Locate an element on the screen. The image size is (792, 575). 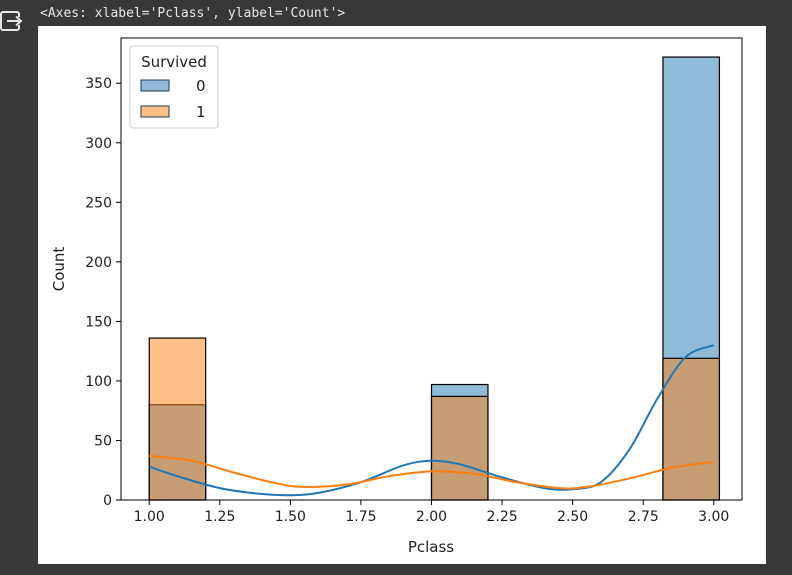
x-tick-label: 2.75 is located at coordinates (643, 517).